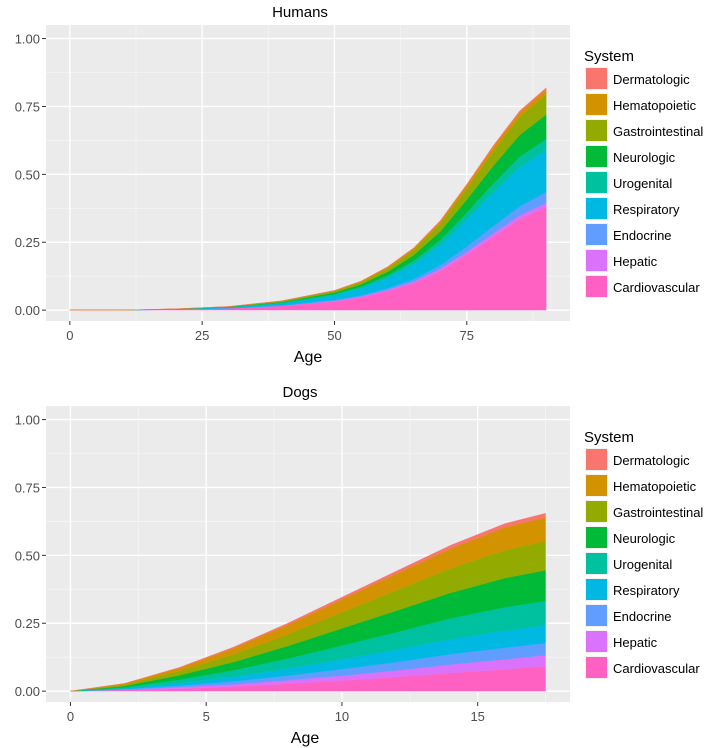 The image size is (709, 748). What do you see at coordinates (300, 12) in the screenshot?
I see `humans-title: Humans` at bounding box center [300, 12].